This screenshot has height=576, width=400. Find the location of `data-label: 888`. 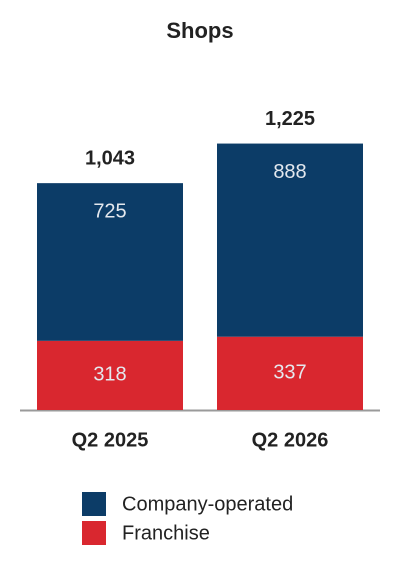

data-label: 888 is located at coordinates (289, 172).